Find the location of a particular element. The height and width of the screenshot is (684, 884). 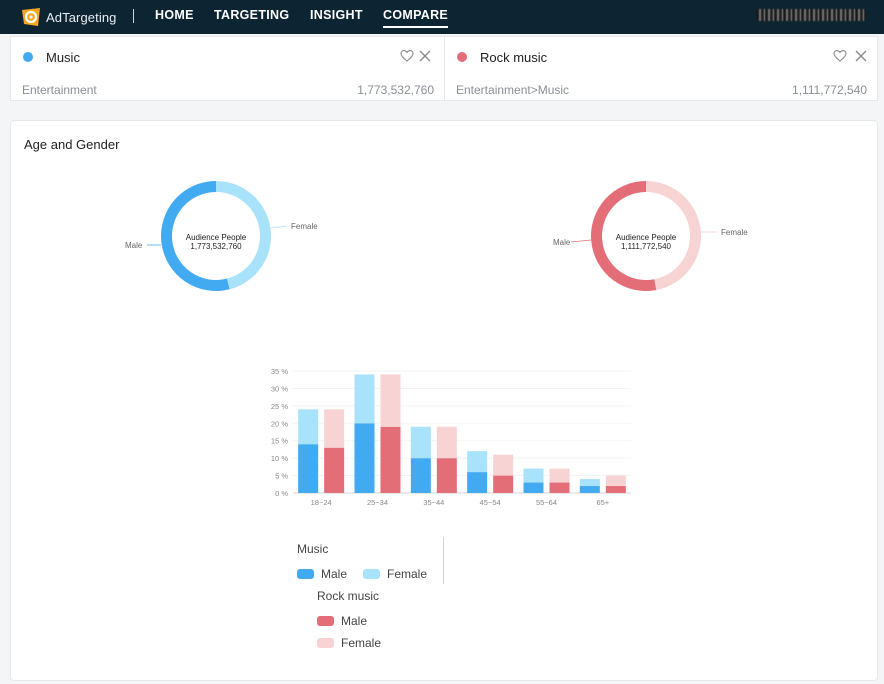

legend-item-music-male: Male is located at coordinates (322, 574).